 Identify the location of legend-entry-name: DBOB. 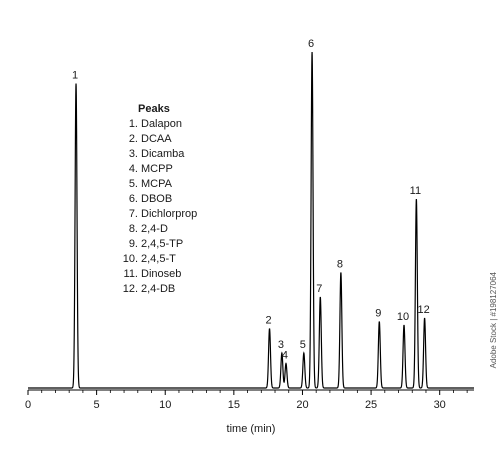
(157, 199).